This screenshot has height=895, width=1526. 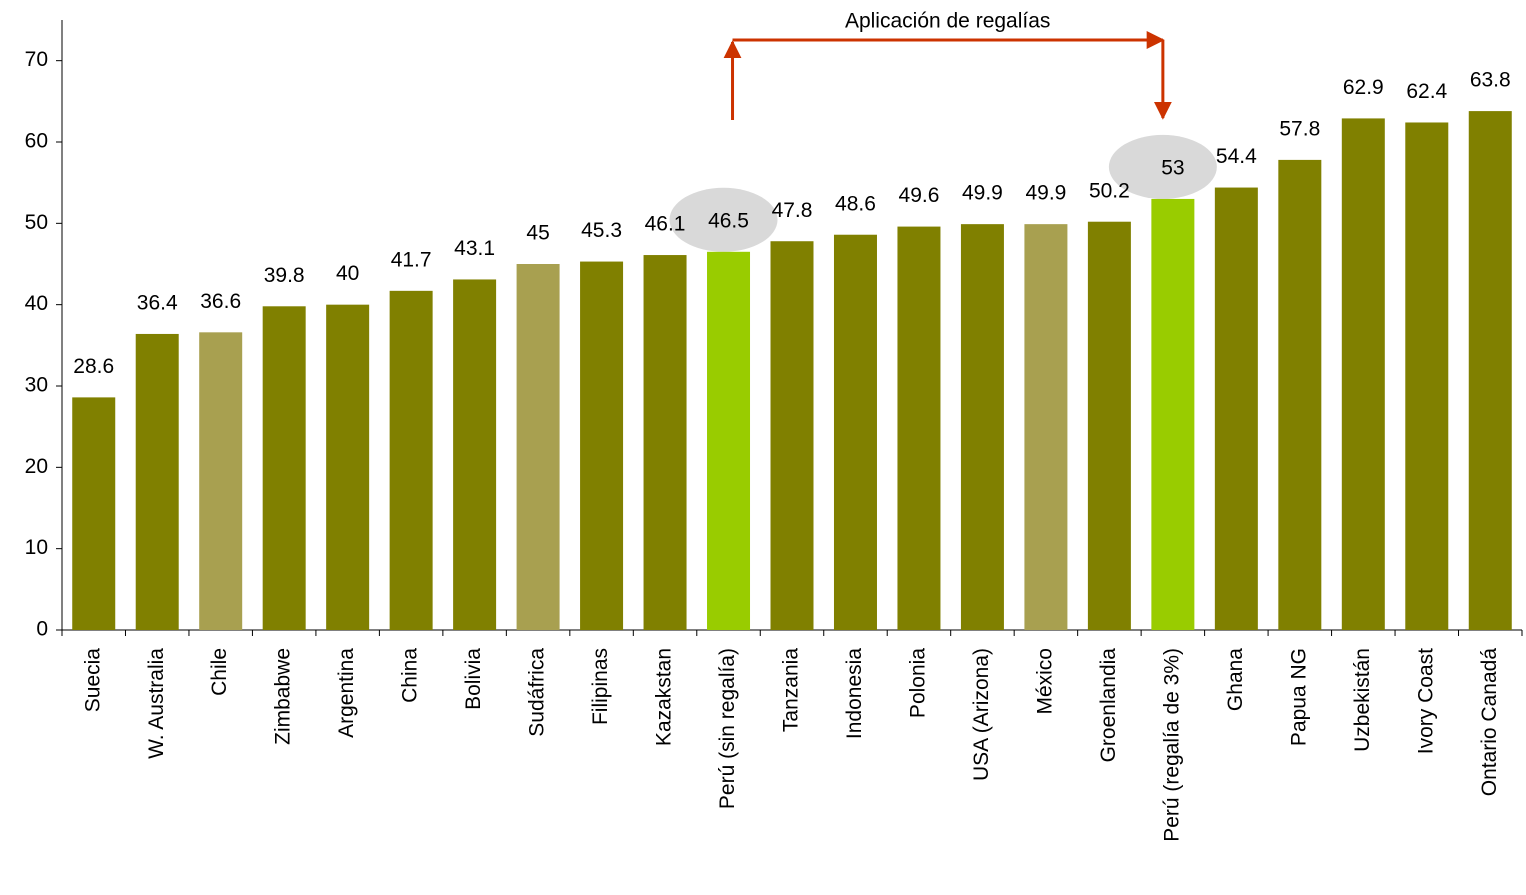 I want to click on x-tick-label: Groenlandia, so click(x=1108, y=705).